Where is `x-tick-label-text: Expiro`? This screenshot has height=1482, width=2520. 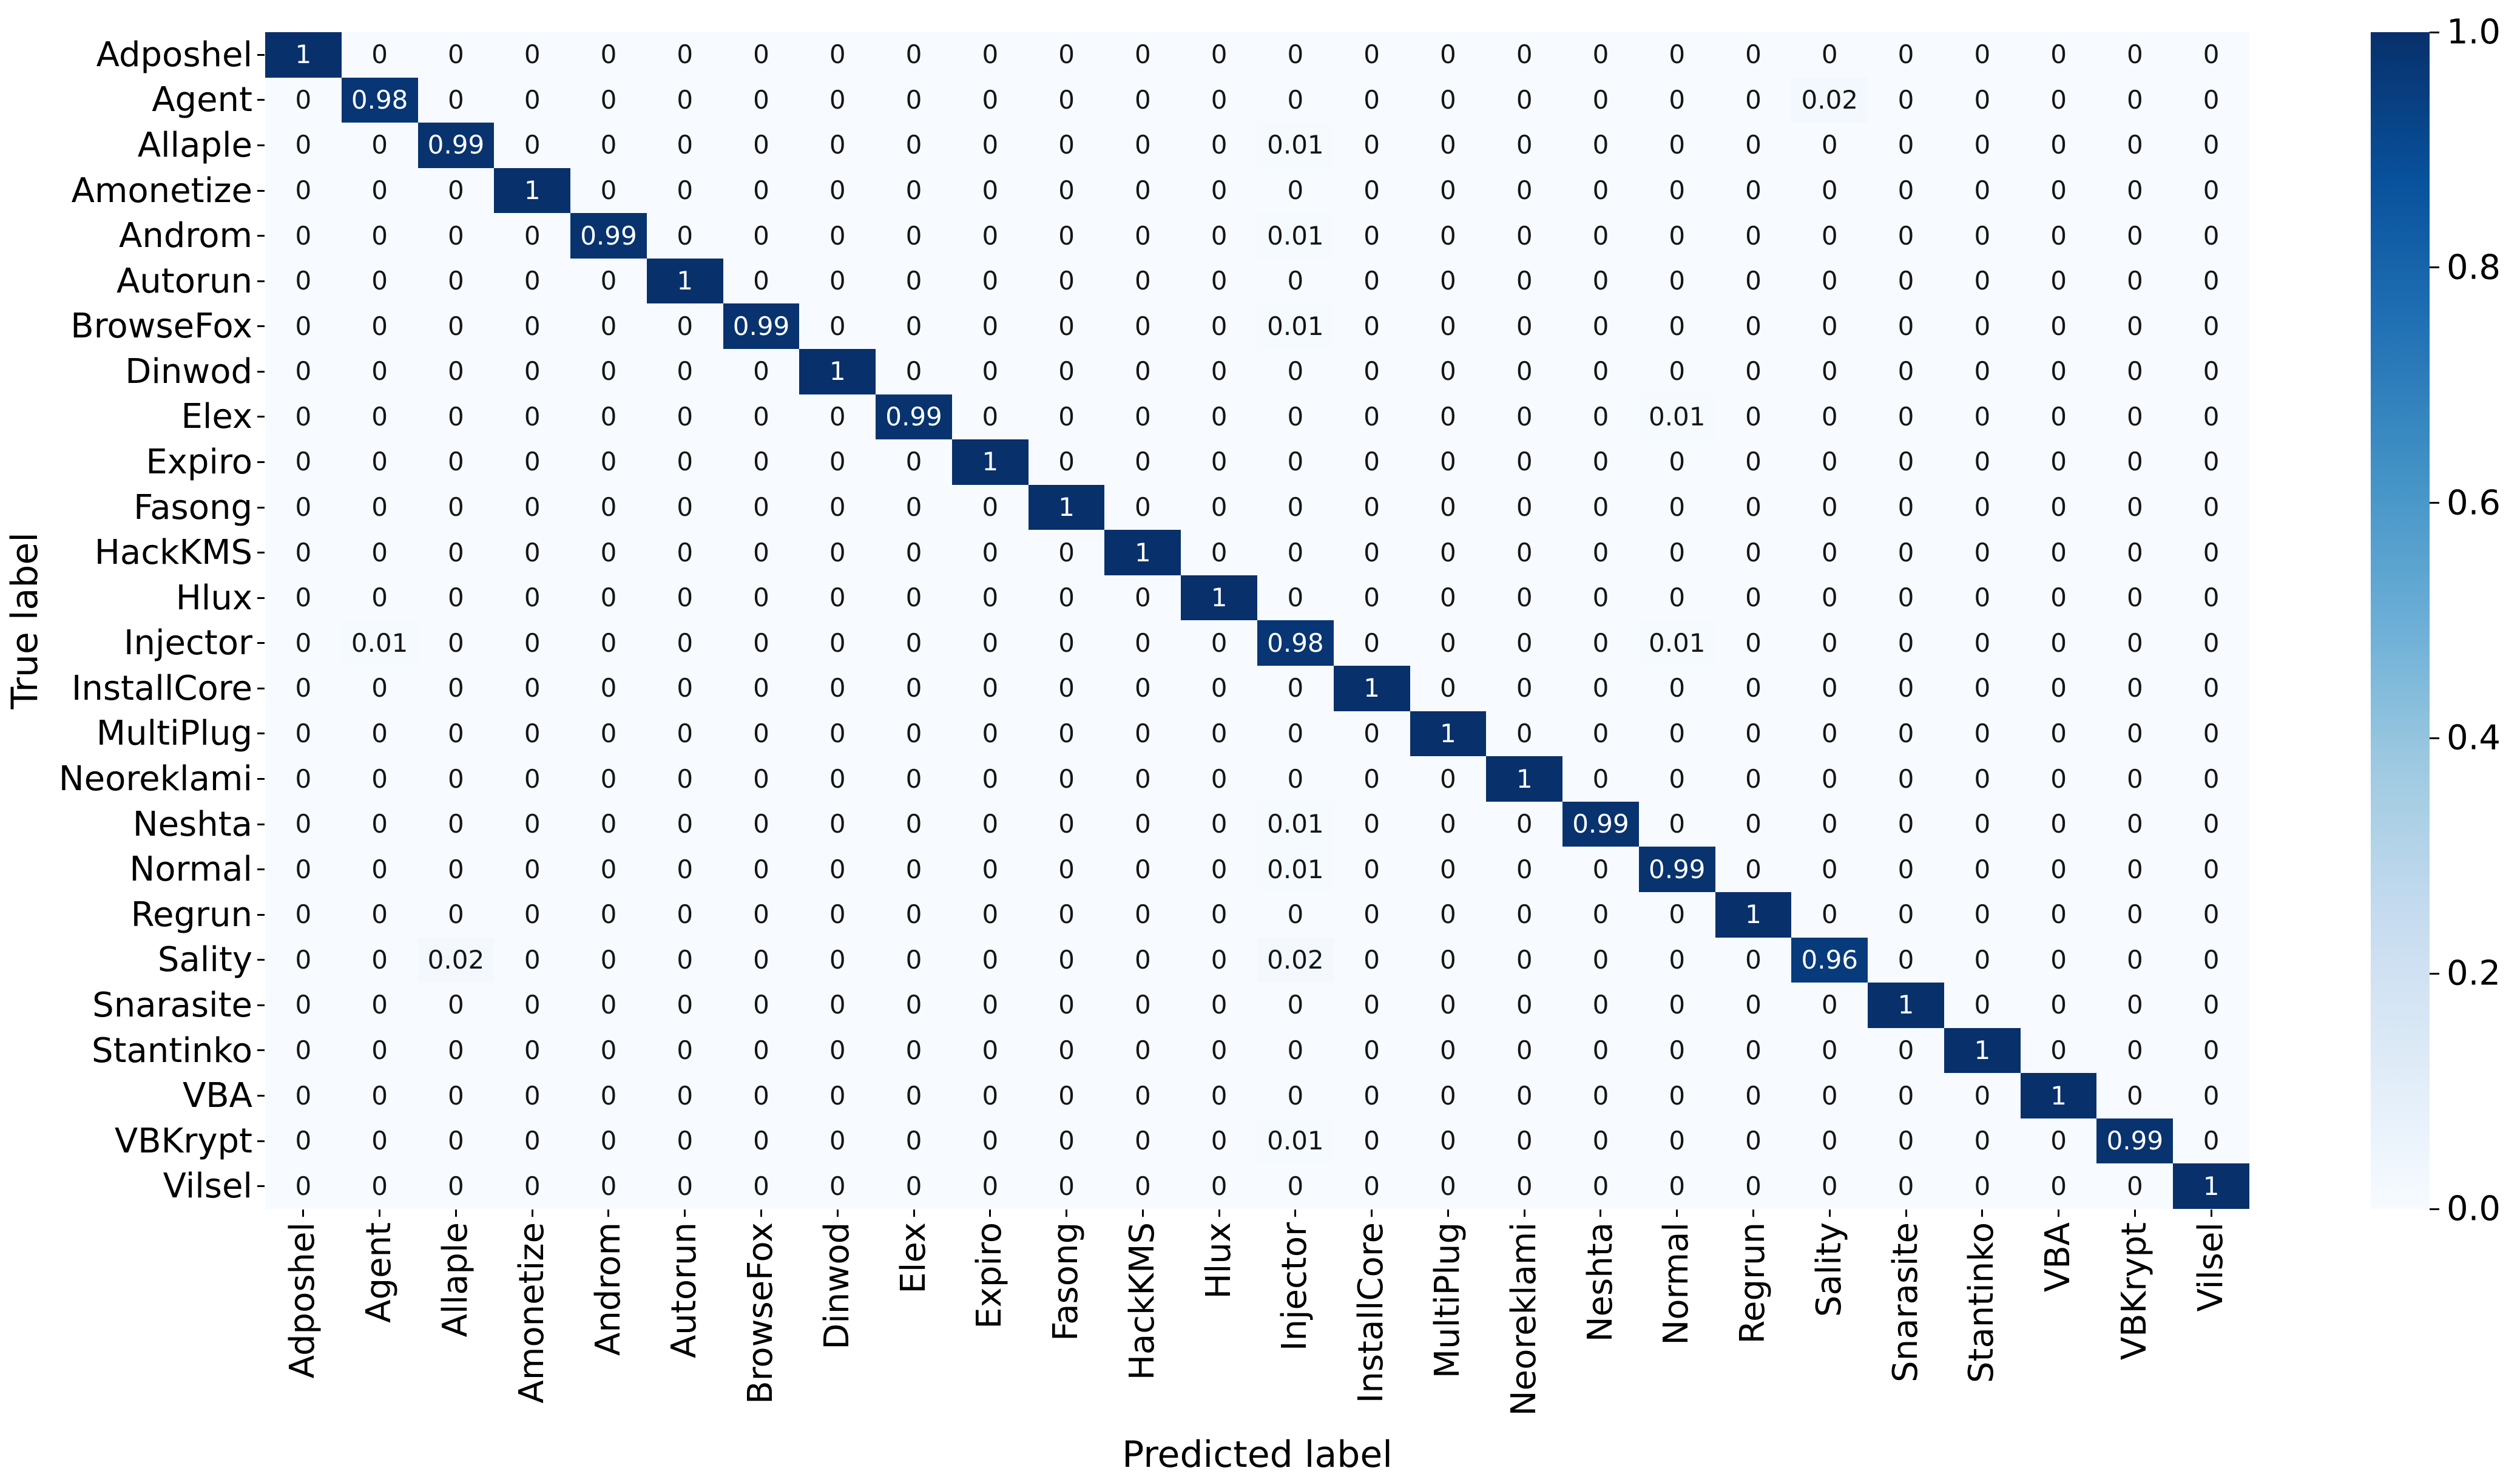 x-tick-label-text: Expiro is located at coordinates (990, 1275).